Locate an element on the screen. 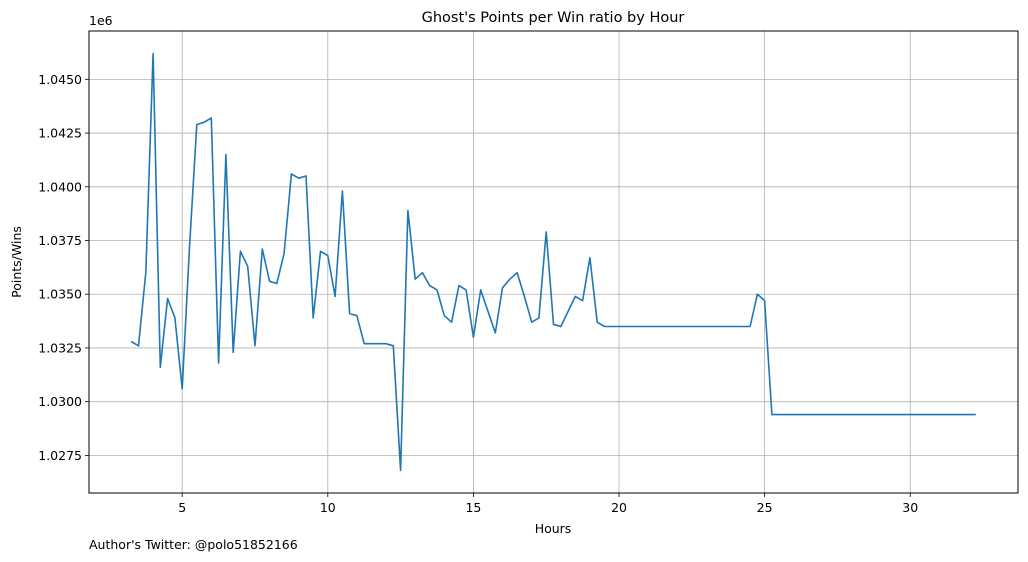 The image size is (1028, 562). x-tick-label: 5 is located at coordinates (182, 507).